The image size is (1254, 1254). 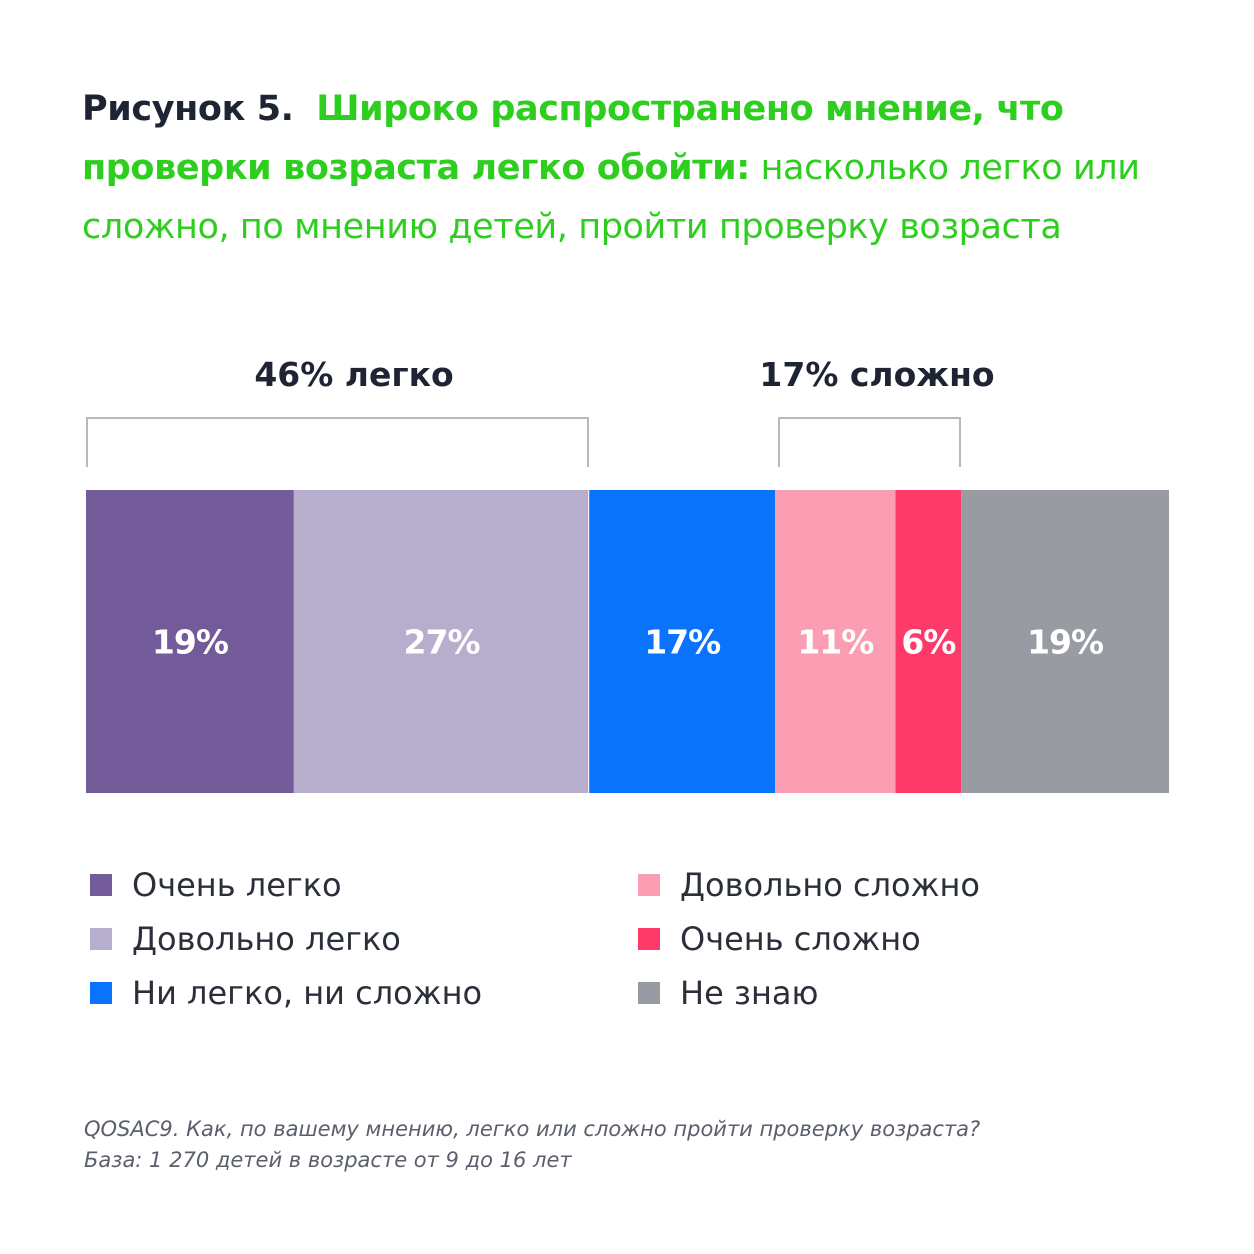 I want to click on hard-group-label: 17% сложно, so click(x=877, y=374).